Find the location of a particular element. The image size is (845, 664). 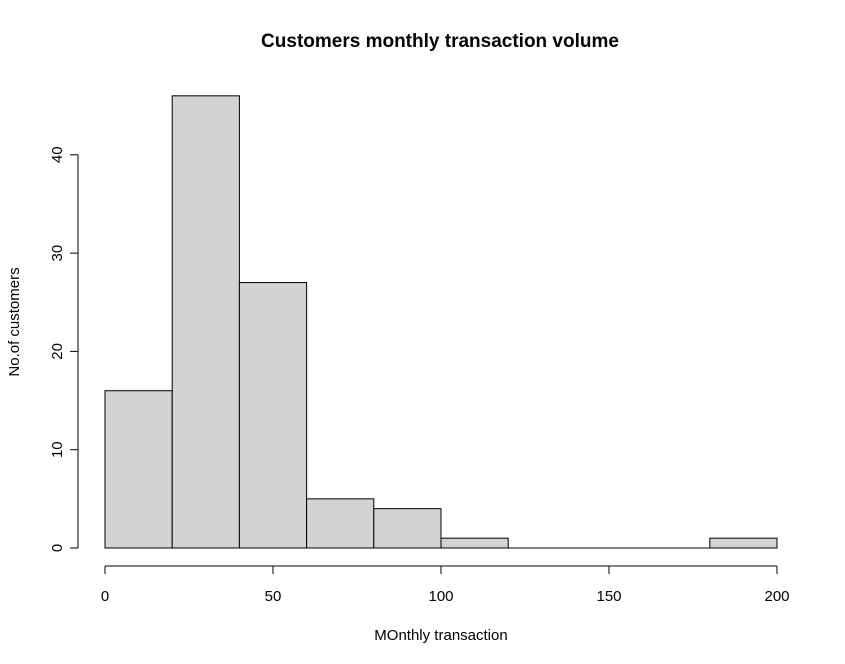

x-tick-label: 0 is located at coordinates (105, 596).